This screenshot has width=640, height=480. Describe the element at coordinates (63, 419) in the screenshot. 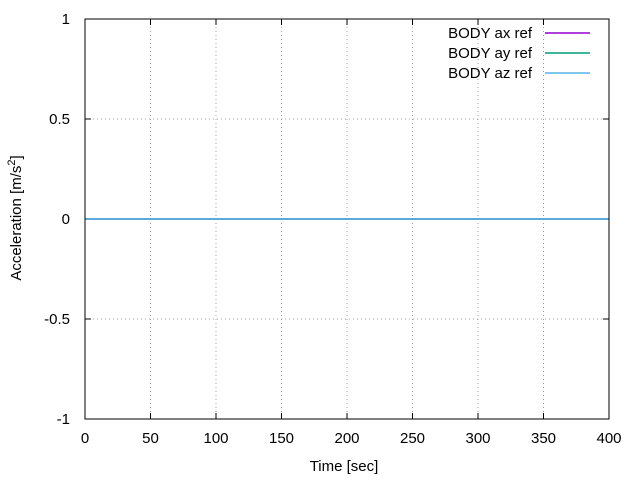

I see `y-tick-label: -1` at that location.